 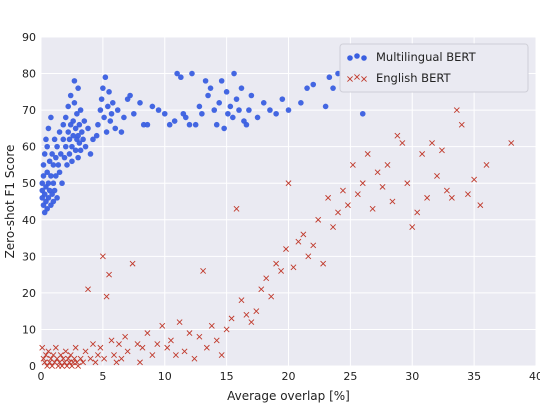 I want to click on x-tick-label: 25, so click(x=350, y=376).